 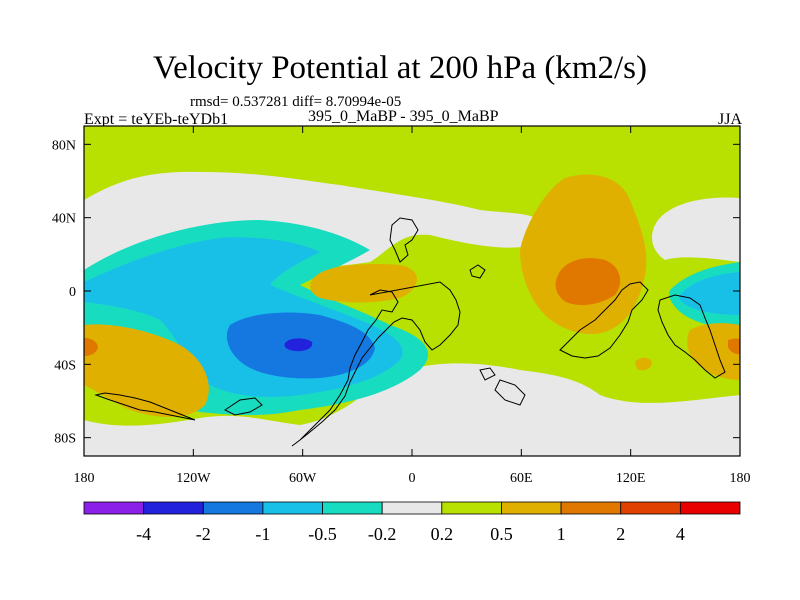 I want to click on x-tick-label: 120W, so click(x=193, y=478).